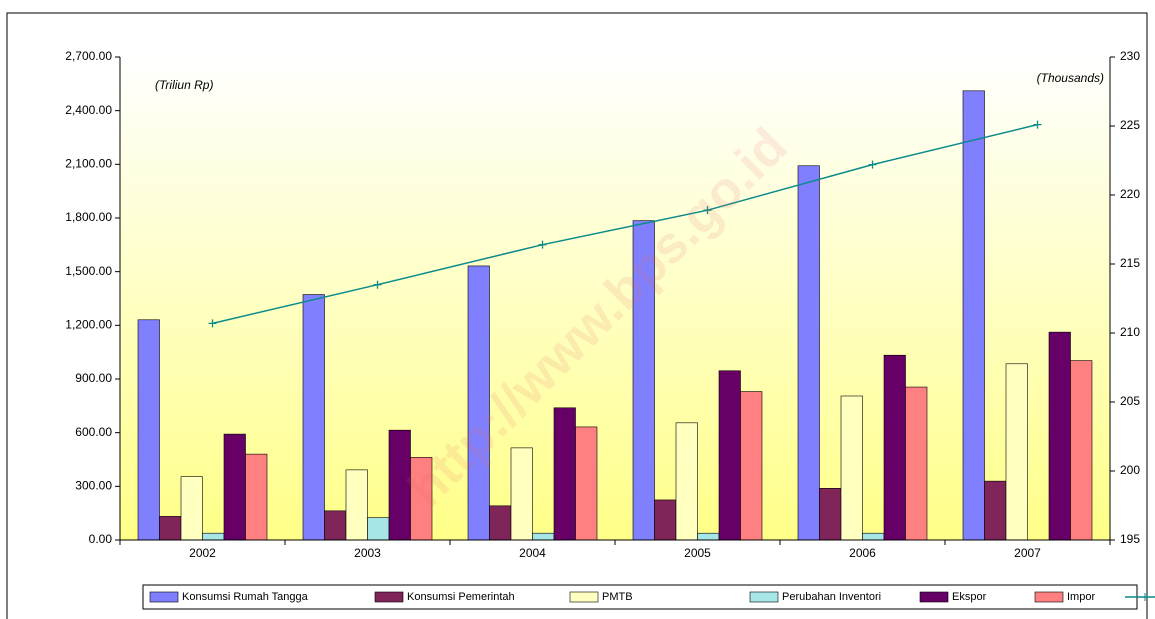  Describe the element at coordinates (88, 110) in the screenshot. I see `y-tick-label: 2,400.00` at that location.